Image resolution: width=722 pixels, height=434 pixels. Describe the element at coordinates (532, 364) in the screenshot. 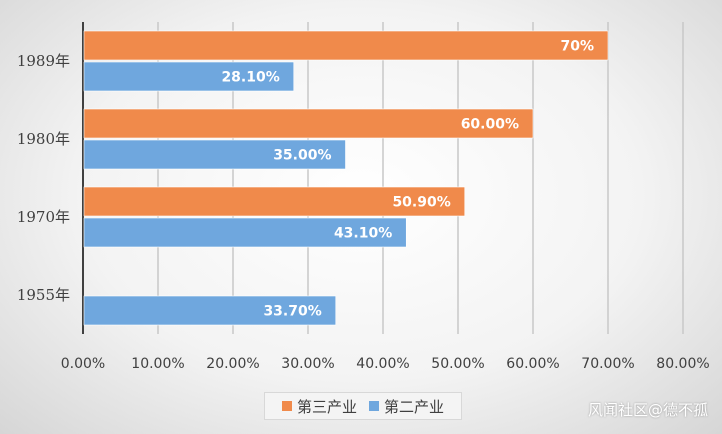

I see `x-tick-label: 60.00%` at that location.